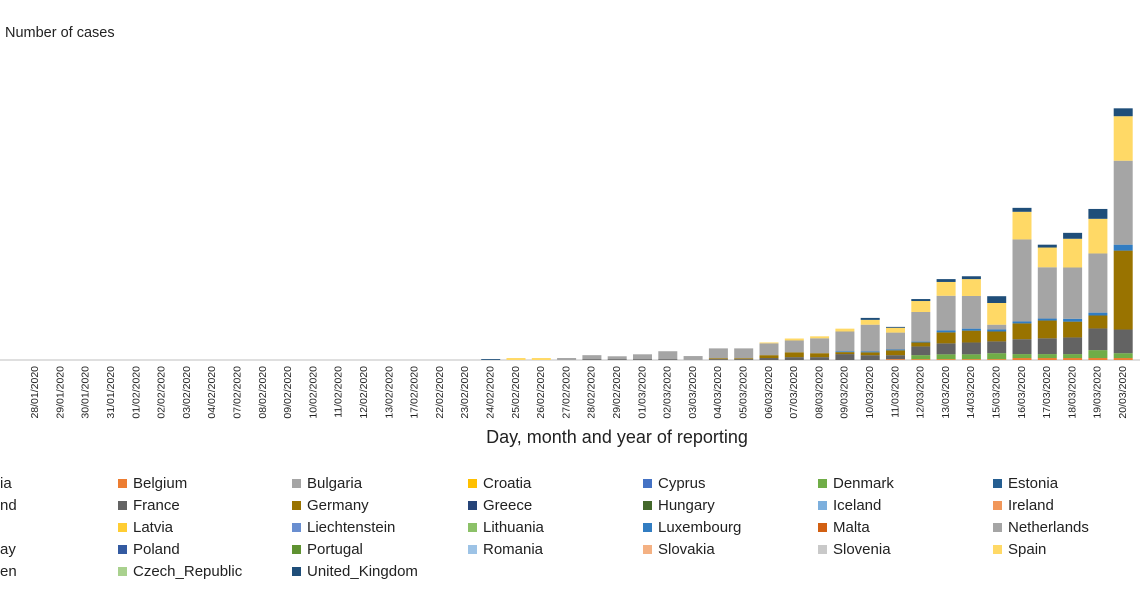 The width and height of the screenshot is (1140, 600). I want to click on x-tick-label: 17/03/2020, so click(1047, 392).